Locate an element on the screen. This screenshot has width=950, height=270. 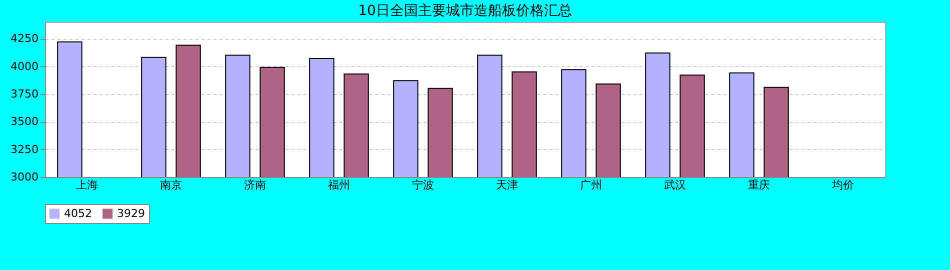
y-tick-label: 4000 is located at coordinates (24, 66).